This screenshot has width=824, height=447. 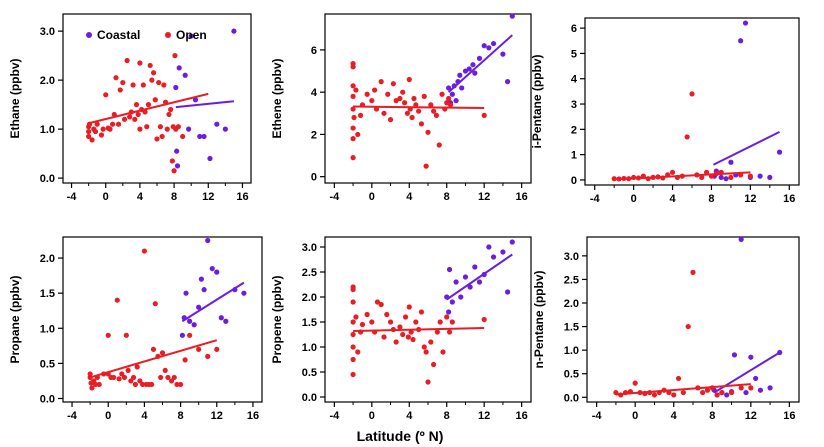 What do you see at coordinates (135, 329) in the screenshot?
I see `chart-panel-4: 0.0 0.5 1.0 1.5 2.0 -4 0 4 8 12 16 Propane (ppbv)` at bounding box center [135, 329].